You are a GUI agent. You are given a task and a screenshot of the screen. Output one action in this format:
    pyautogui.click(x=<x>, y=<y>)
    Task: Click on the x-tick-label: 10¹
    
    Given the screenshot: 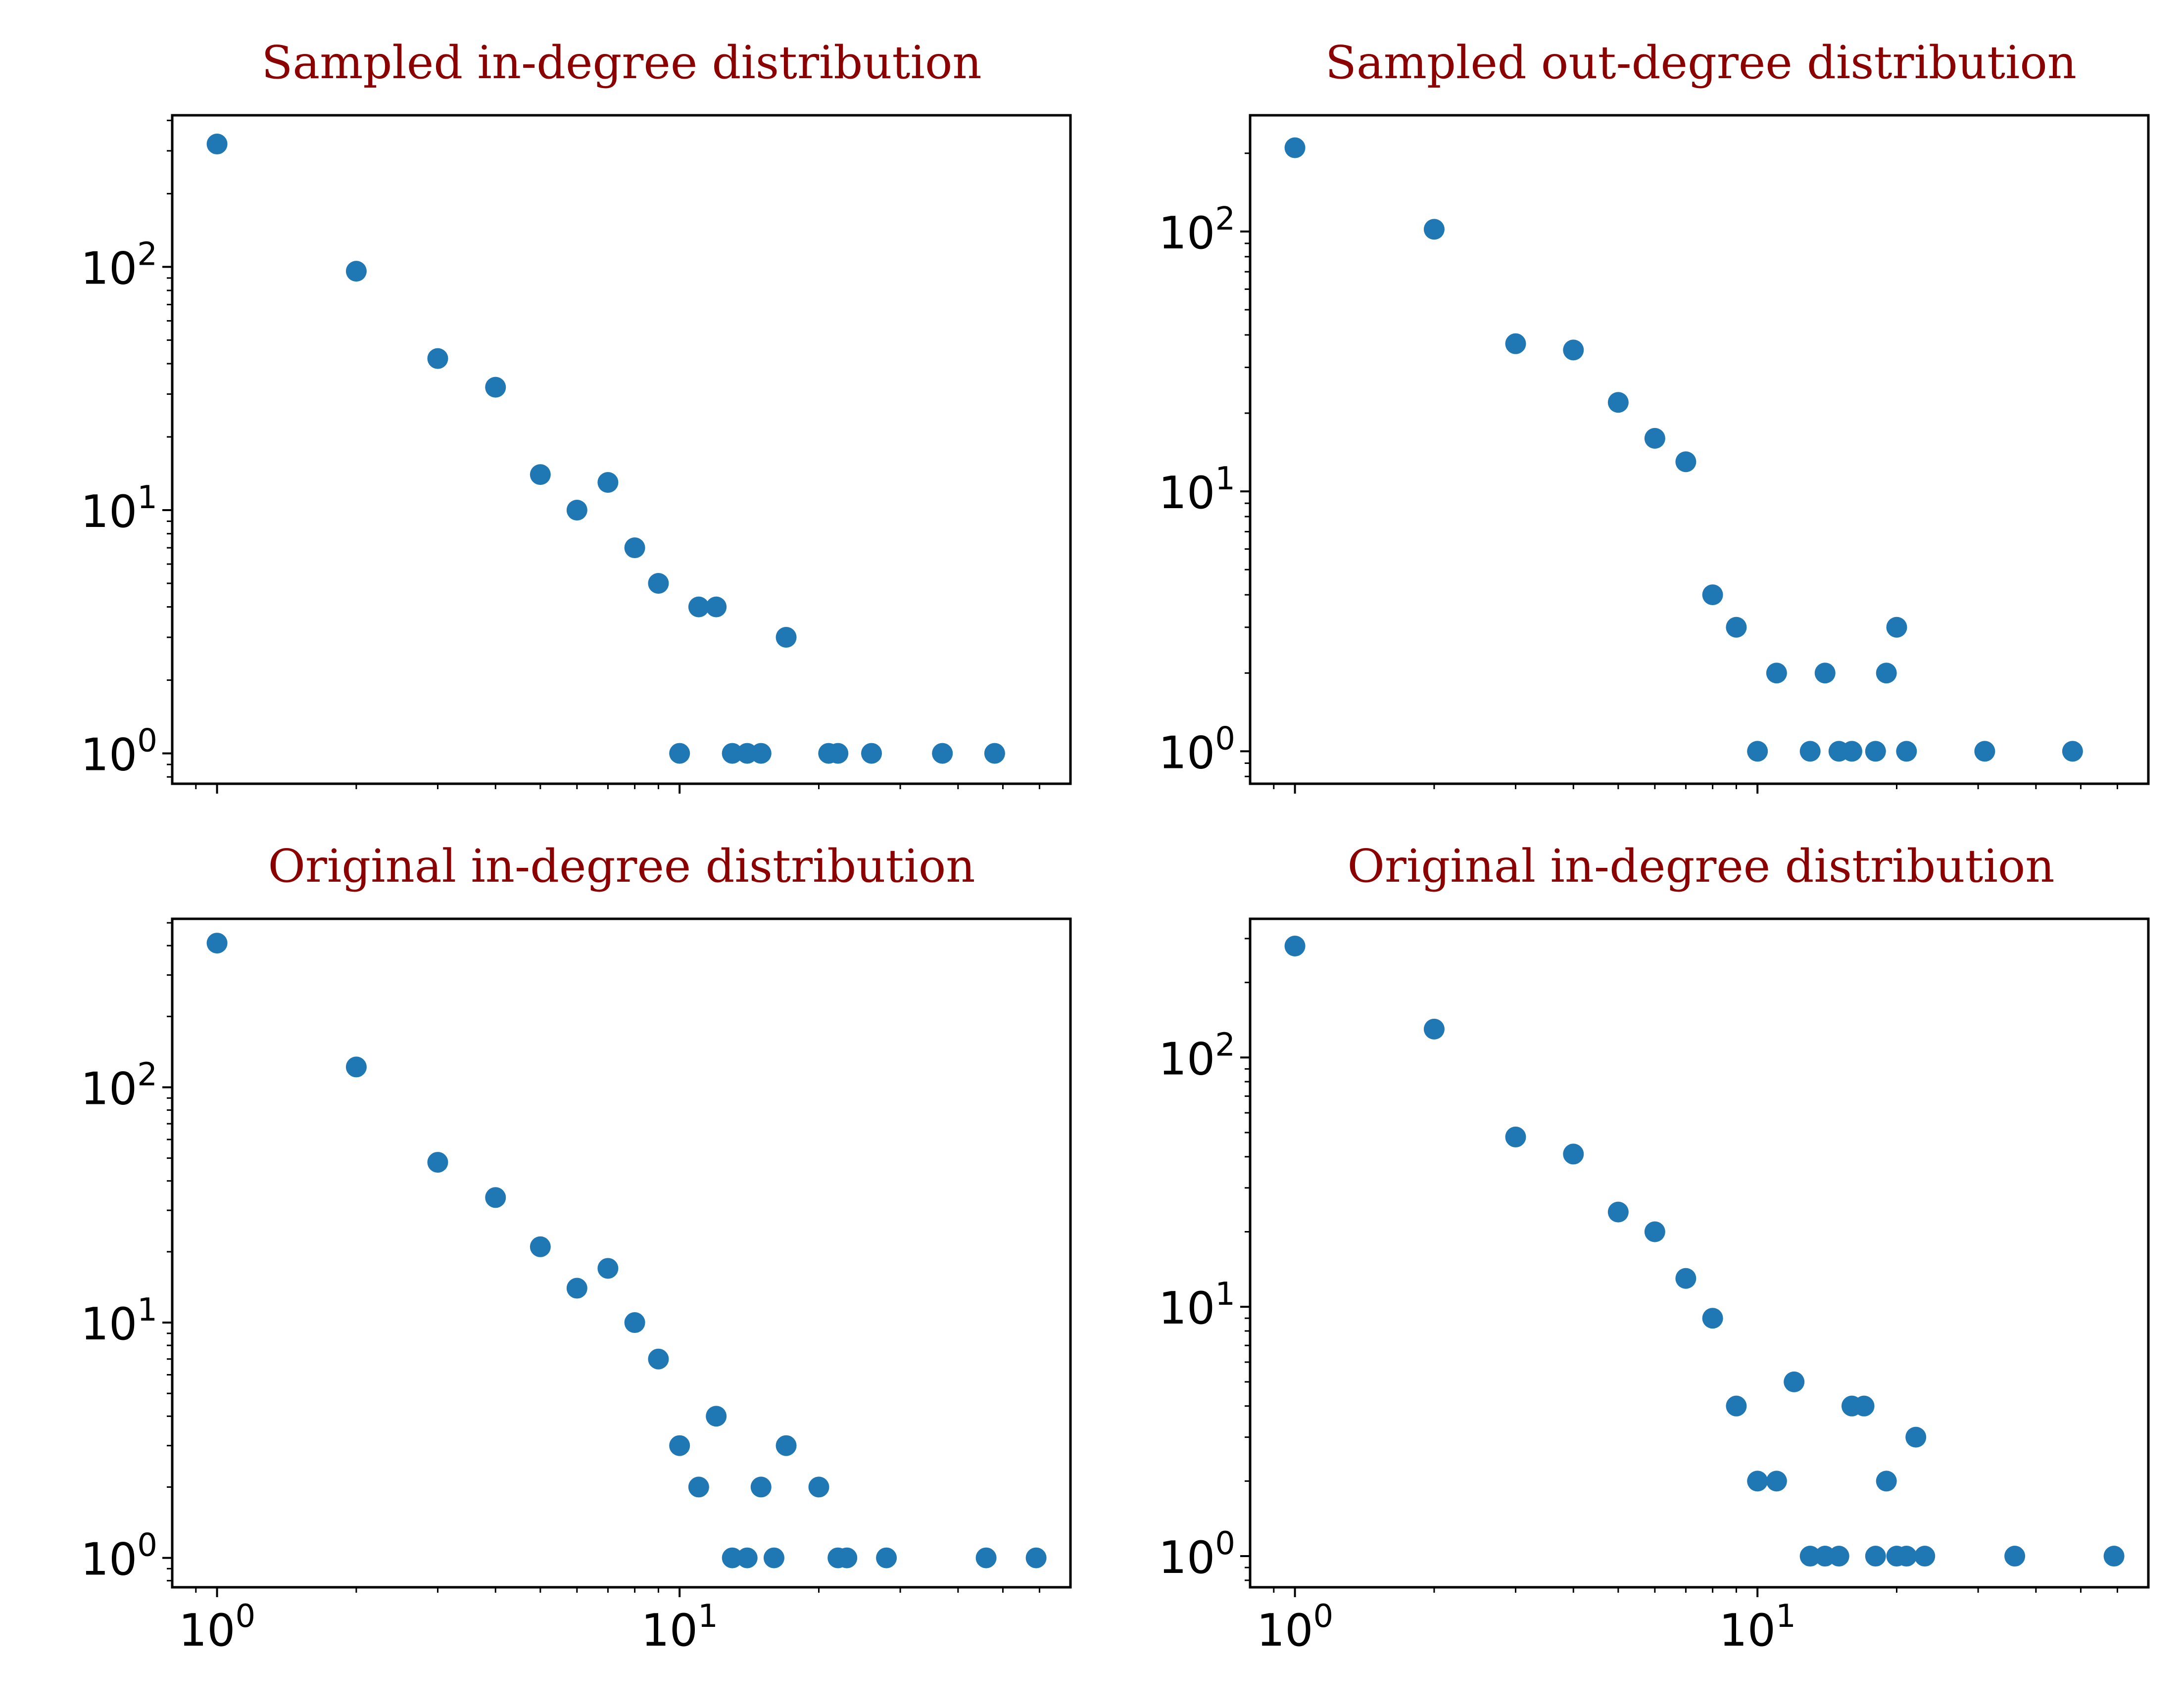 What is the action you would take?
    pyautogui.click(x=679, y=1627)
    